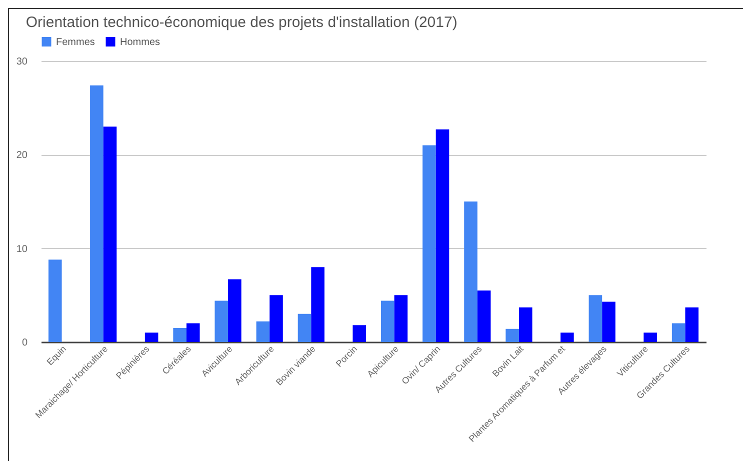 The image size is (743, 461). I want to click on legend-label: Femmes, so click(75, 42).